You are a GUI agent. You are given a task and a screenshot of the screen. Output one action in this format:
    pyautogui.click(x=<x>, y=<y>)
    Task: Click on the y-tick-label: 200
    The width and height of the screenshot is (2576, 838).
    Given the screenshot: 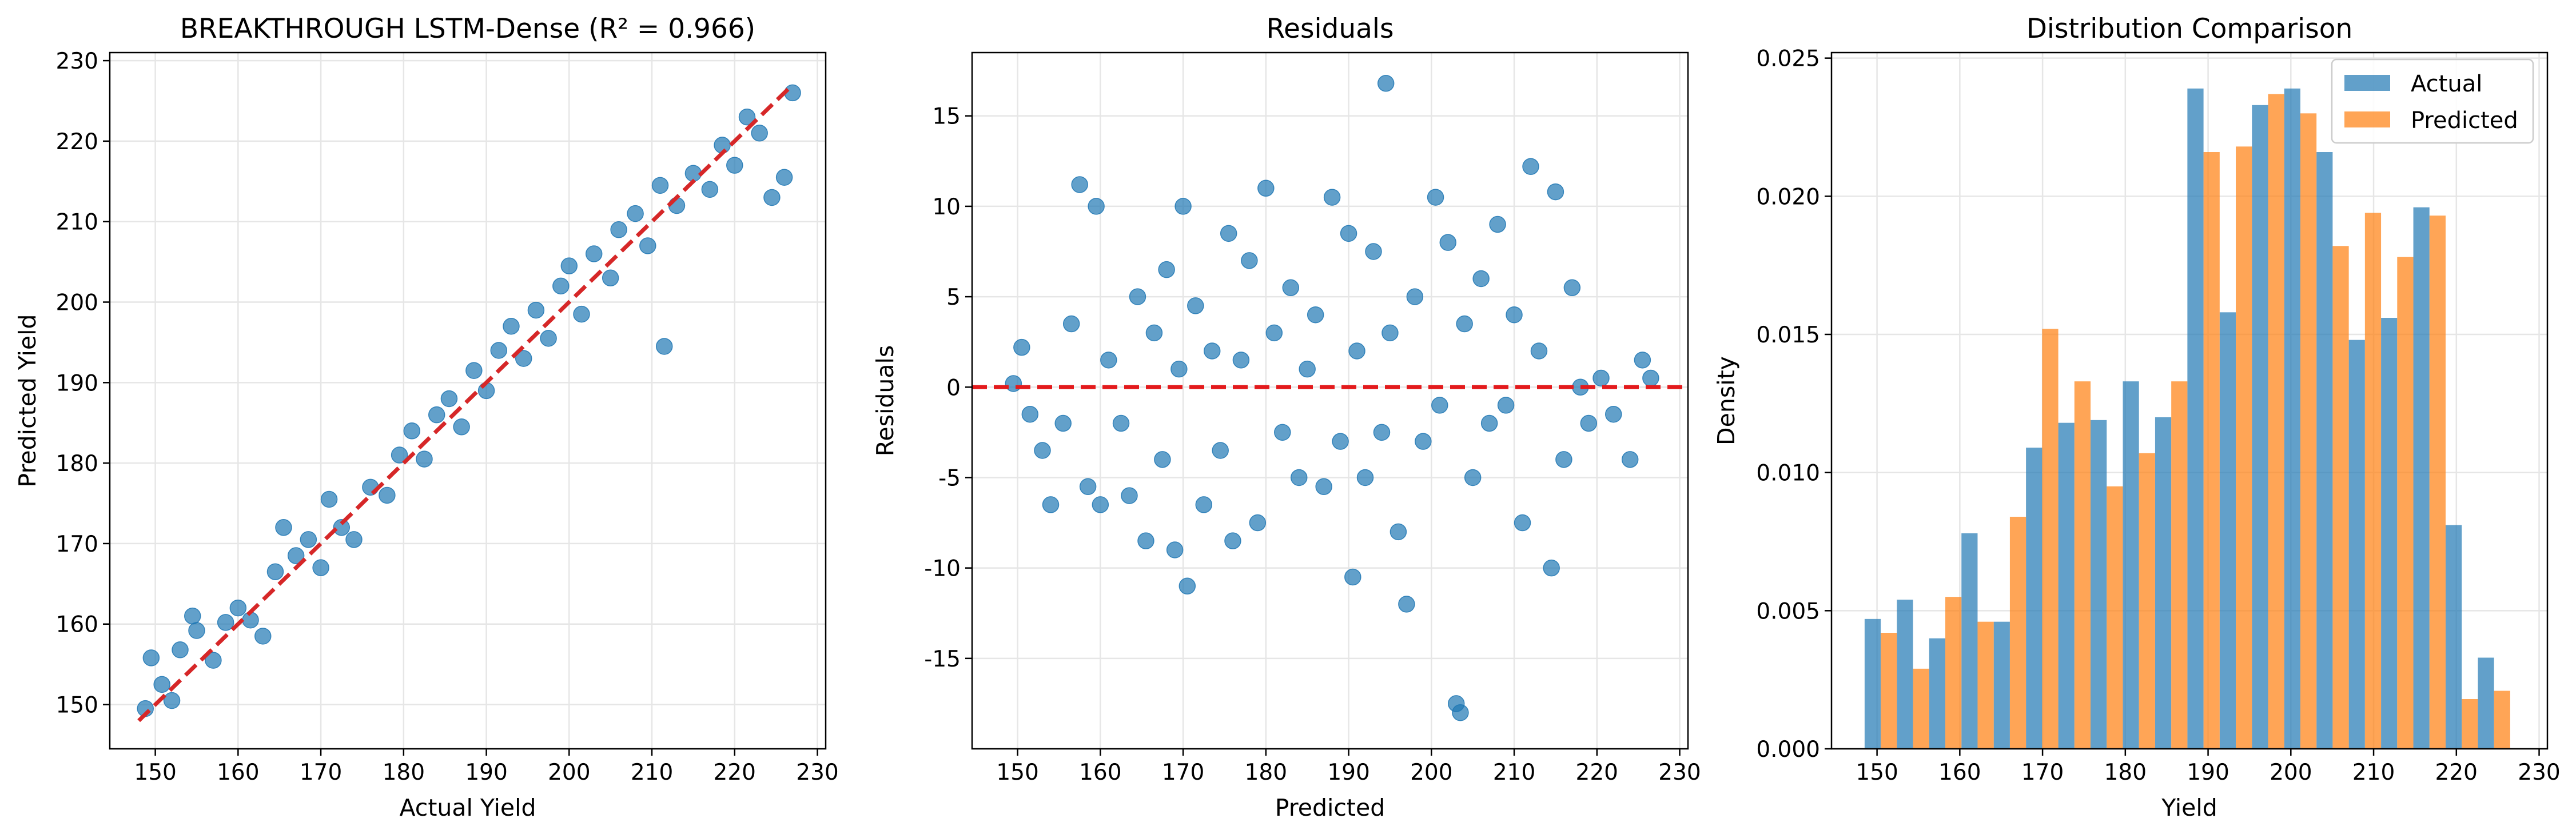 What is the action you would take?
    pyautogui.click(x=77, y=303)
    